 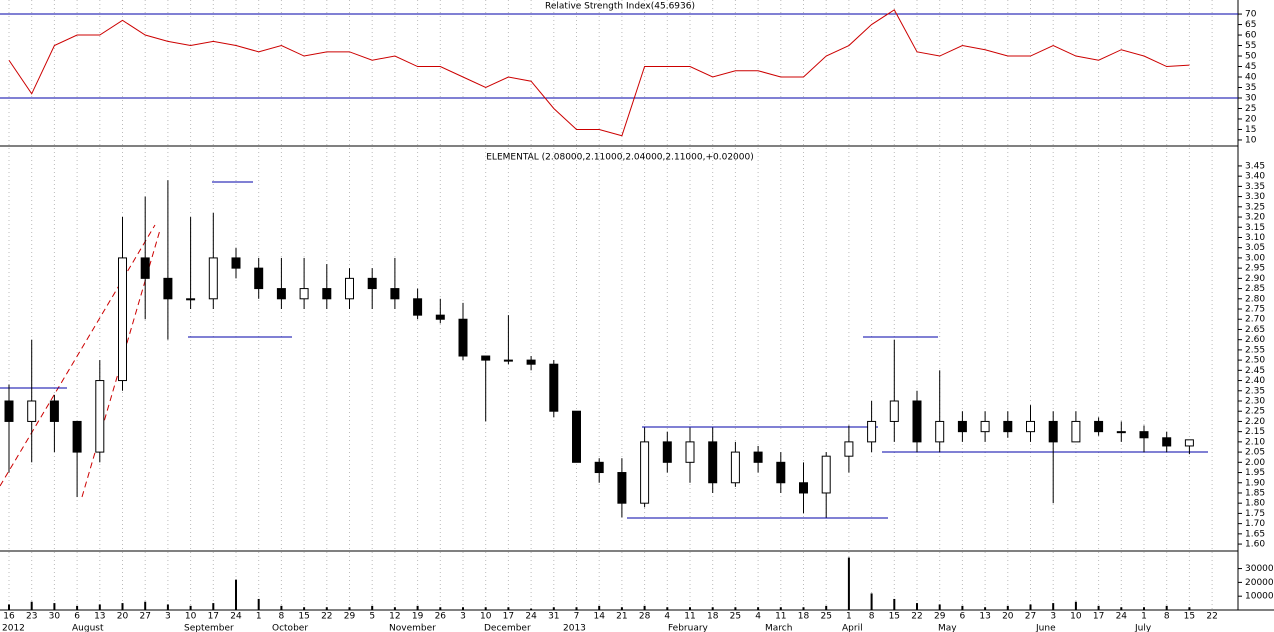 I want to click on x-tick-label: 27, so click(x=144, y=617).